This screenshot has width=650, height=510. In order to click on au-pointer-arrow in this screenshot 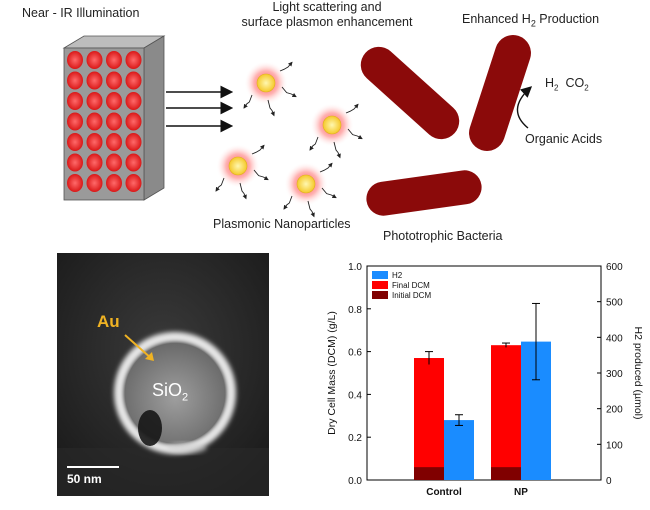, I will do `click(138, 347)`.